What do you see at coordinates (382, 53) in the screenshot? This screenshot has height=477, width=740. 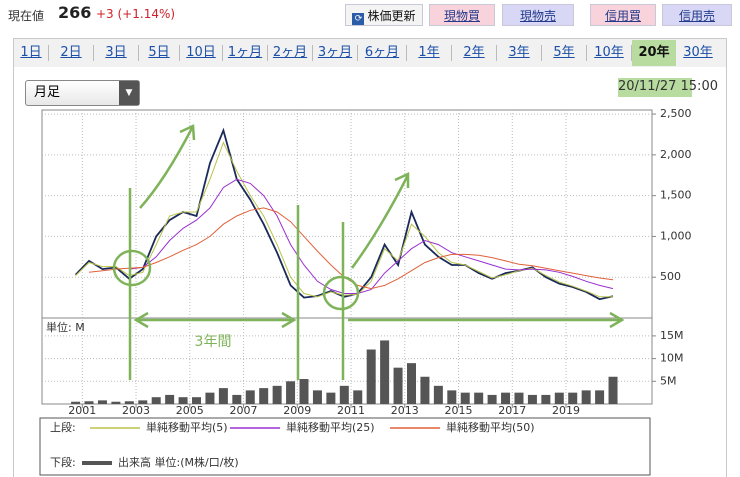 I see `tab: 6ヶ月` at bounding box center [382, 53].